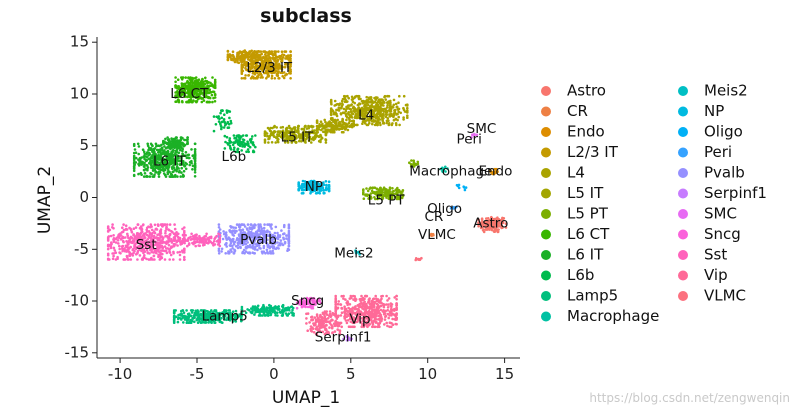 The image size is (797, 412). What do you see at coordinates (496, 169) in the screenshot?
I see `point-endo` at bounding box center [496, 169].